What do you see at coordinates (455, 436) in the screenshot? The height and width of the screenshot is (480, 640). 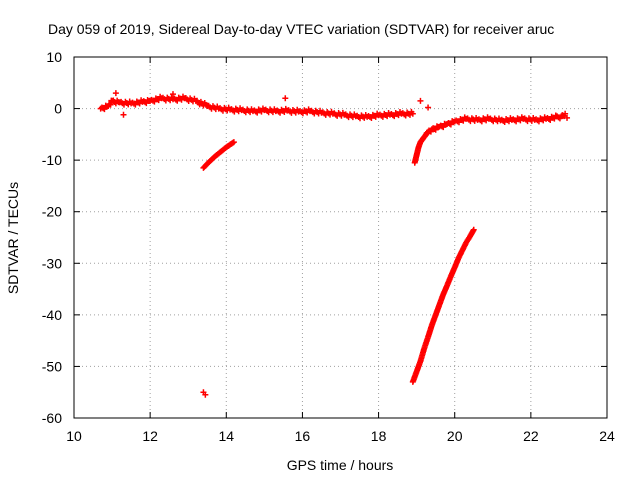 I see `x-tick-label: 20` at bounding box center [455, 436].